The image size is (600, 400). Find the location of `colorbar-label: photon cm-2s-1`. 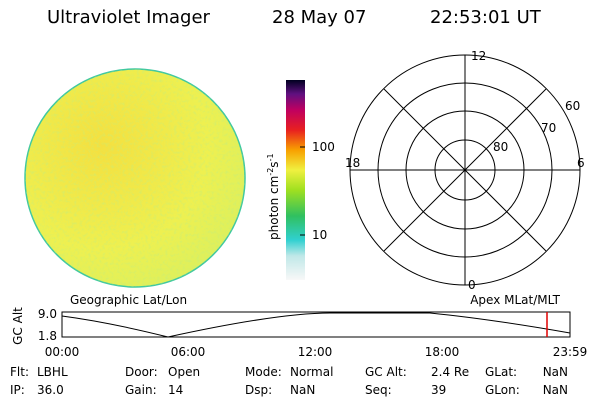

colorbar-label: photon cm-2s-1 is located at coordinates (273, 196).